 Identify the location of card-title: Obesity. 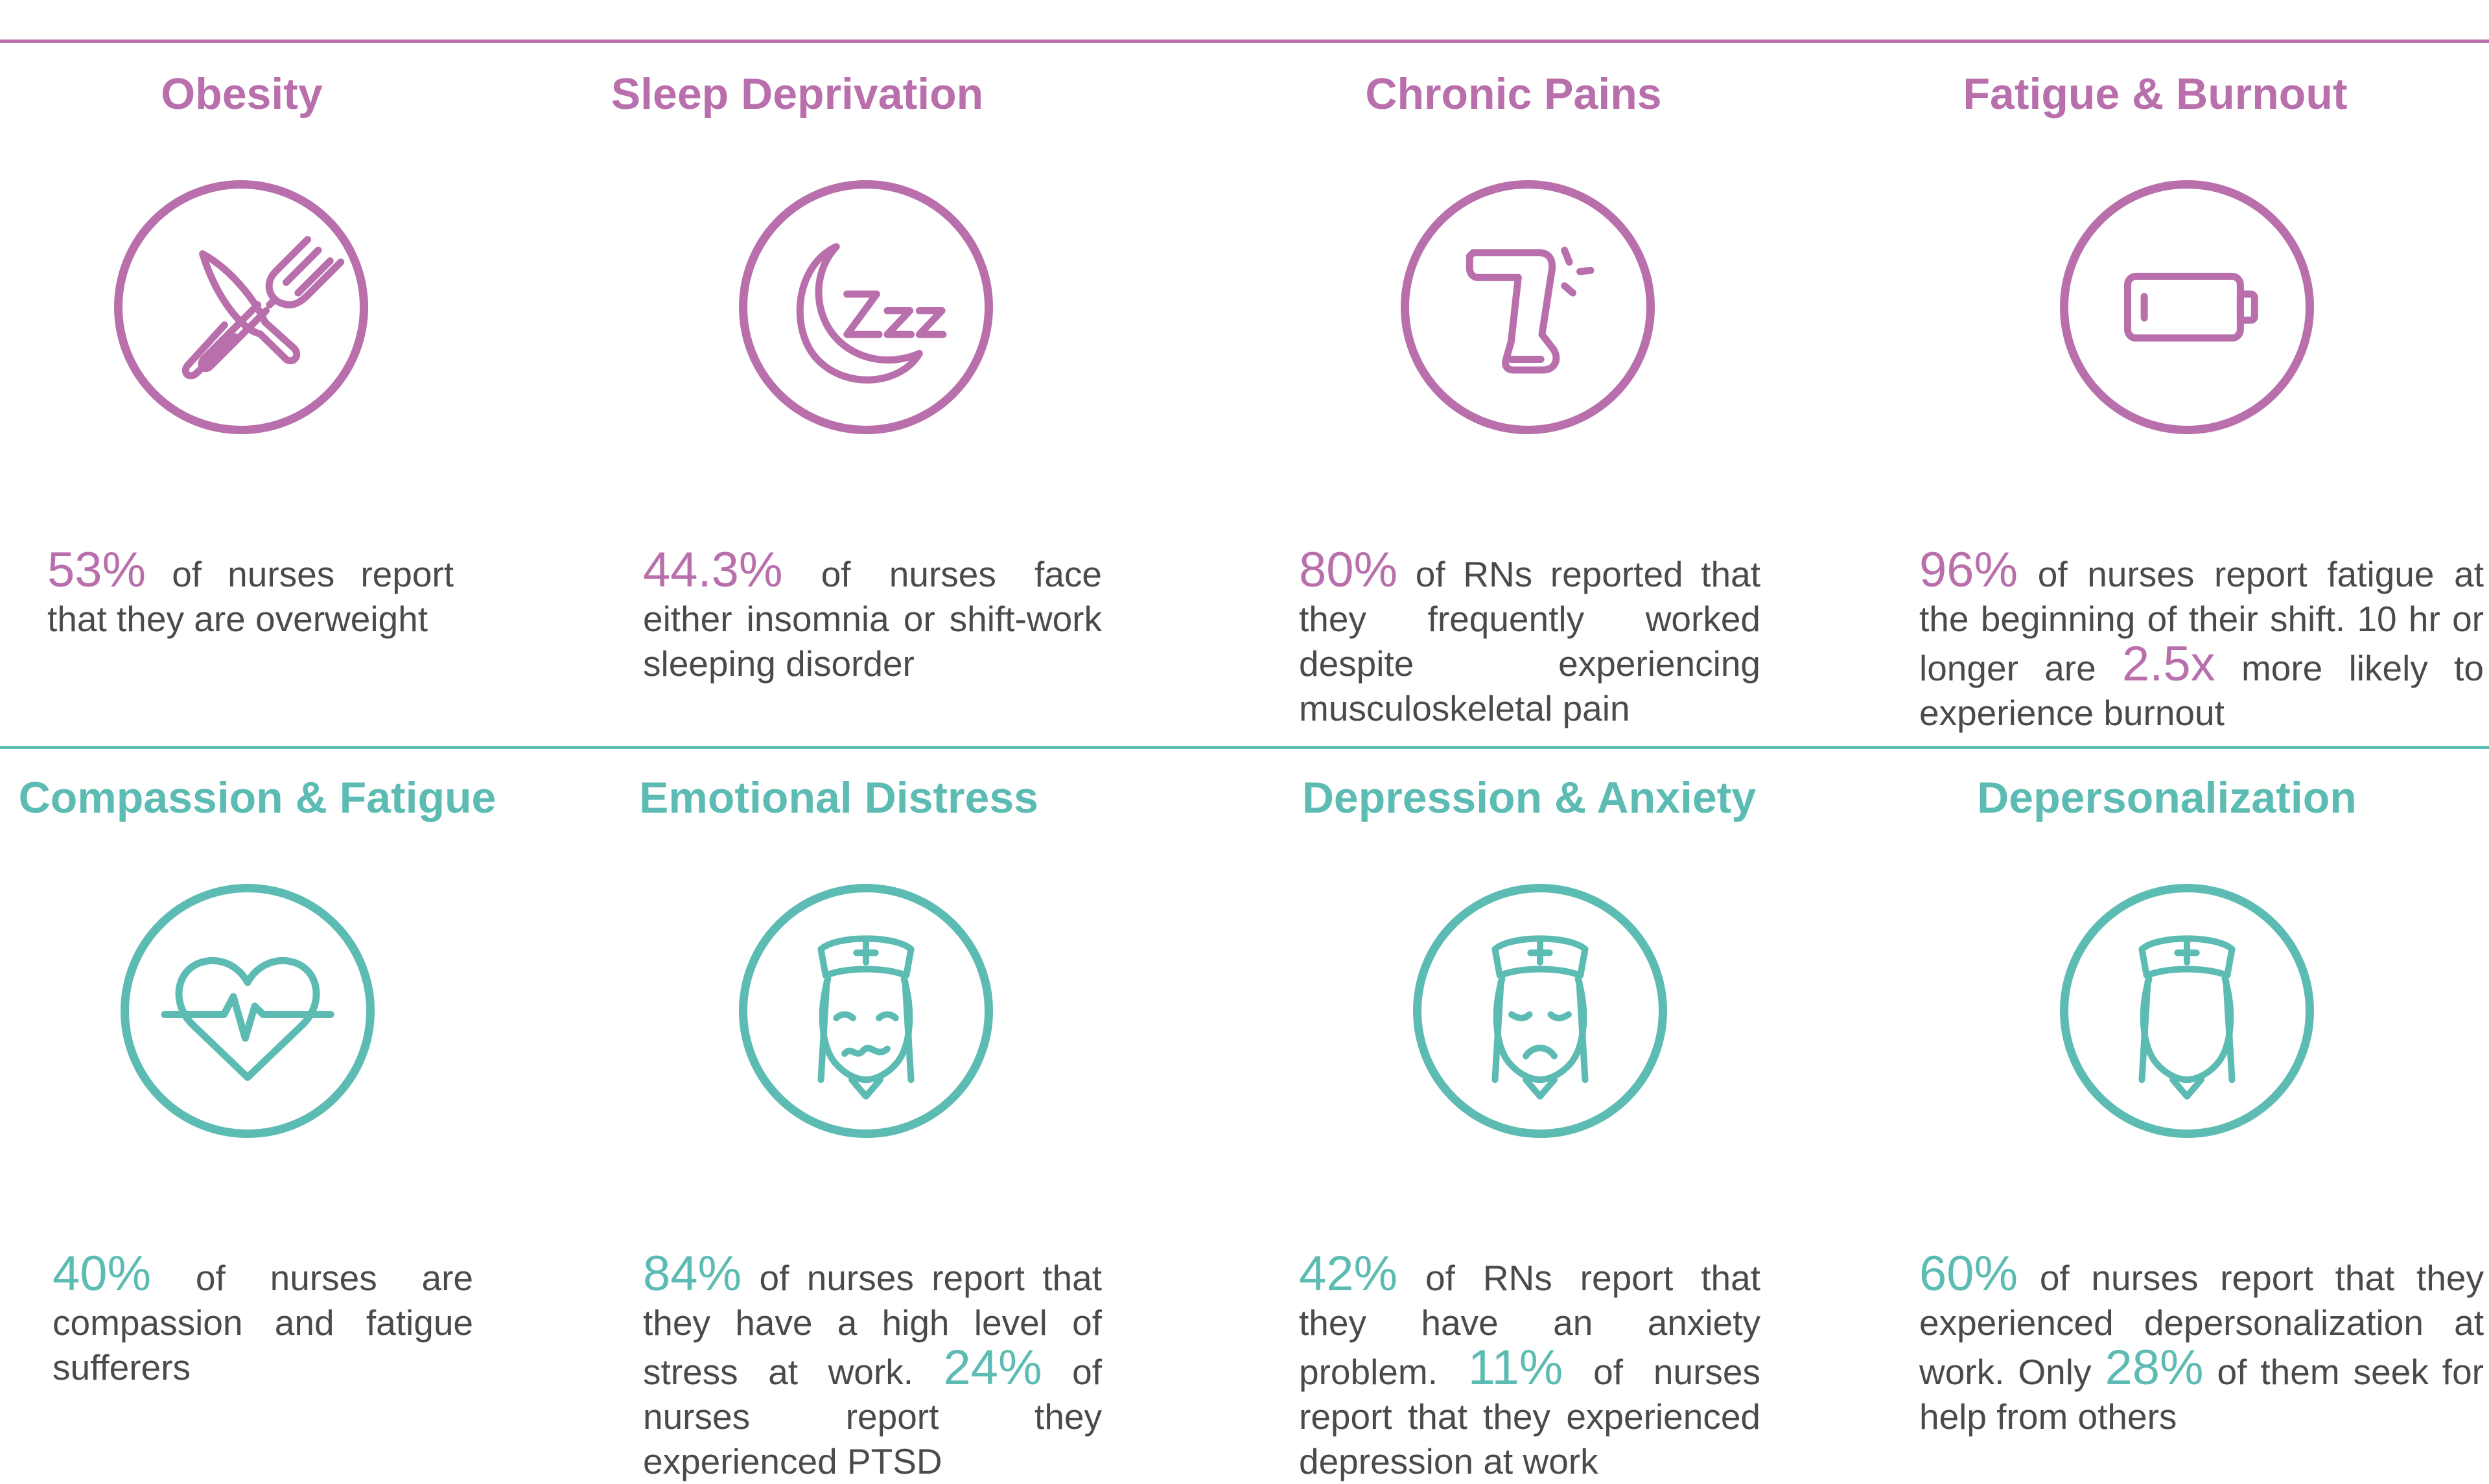
(242, 94).